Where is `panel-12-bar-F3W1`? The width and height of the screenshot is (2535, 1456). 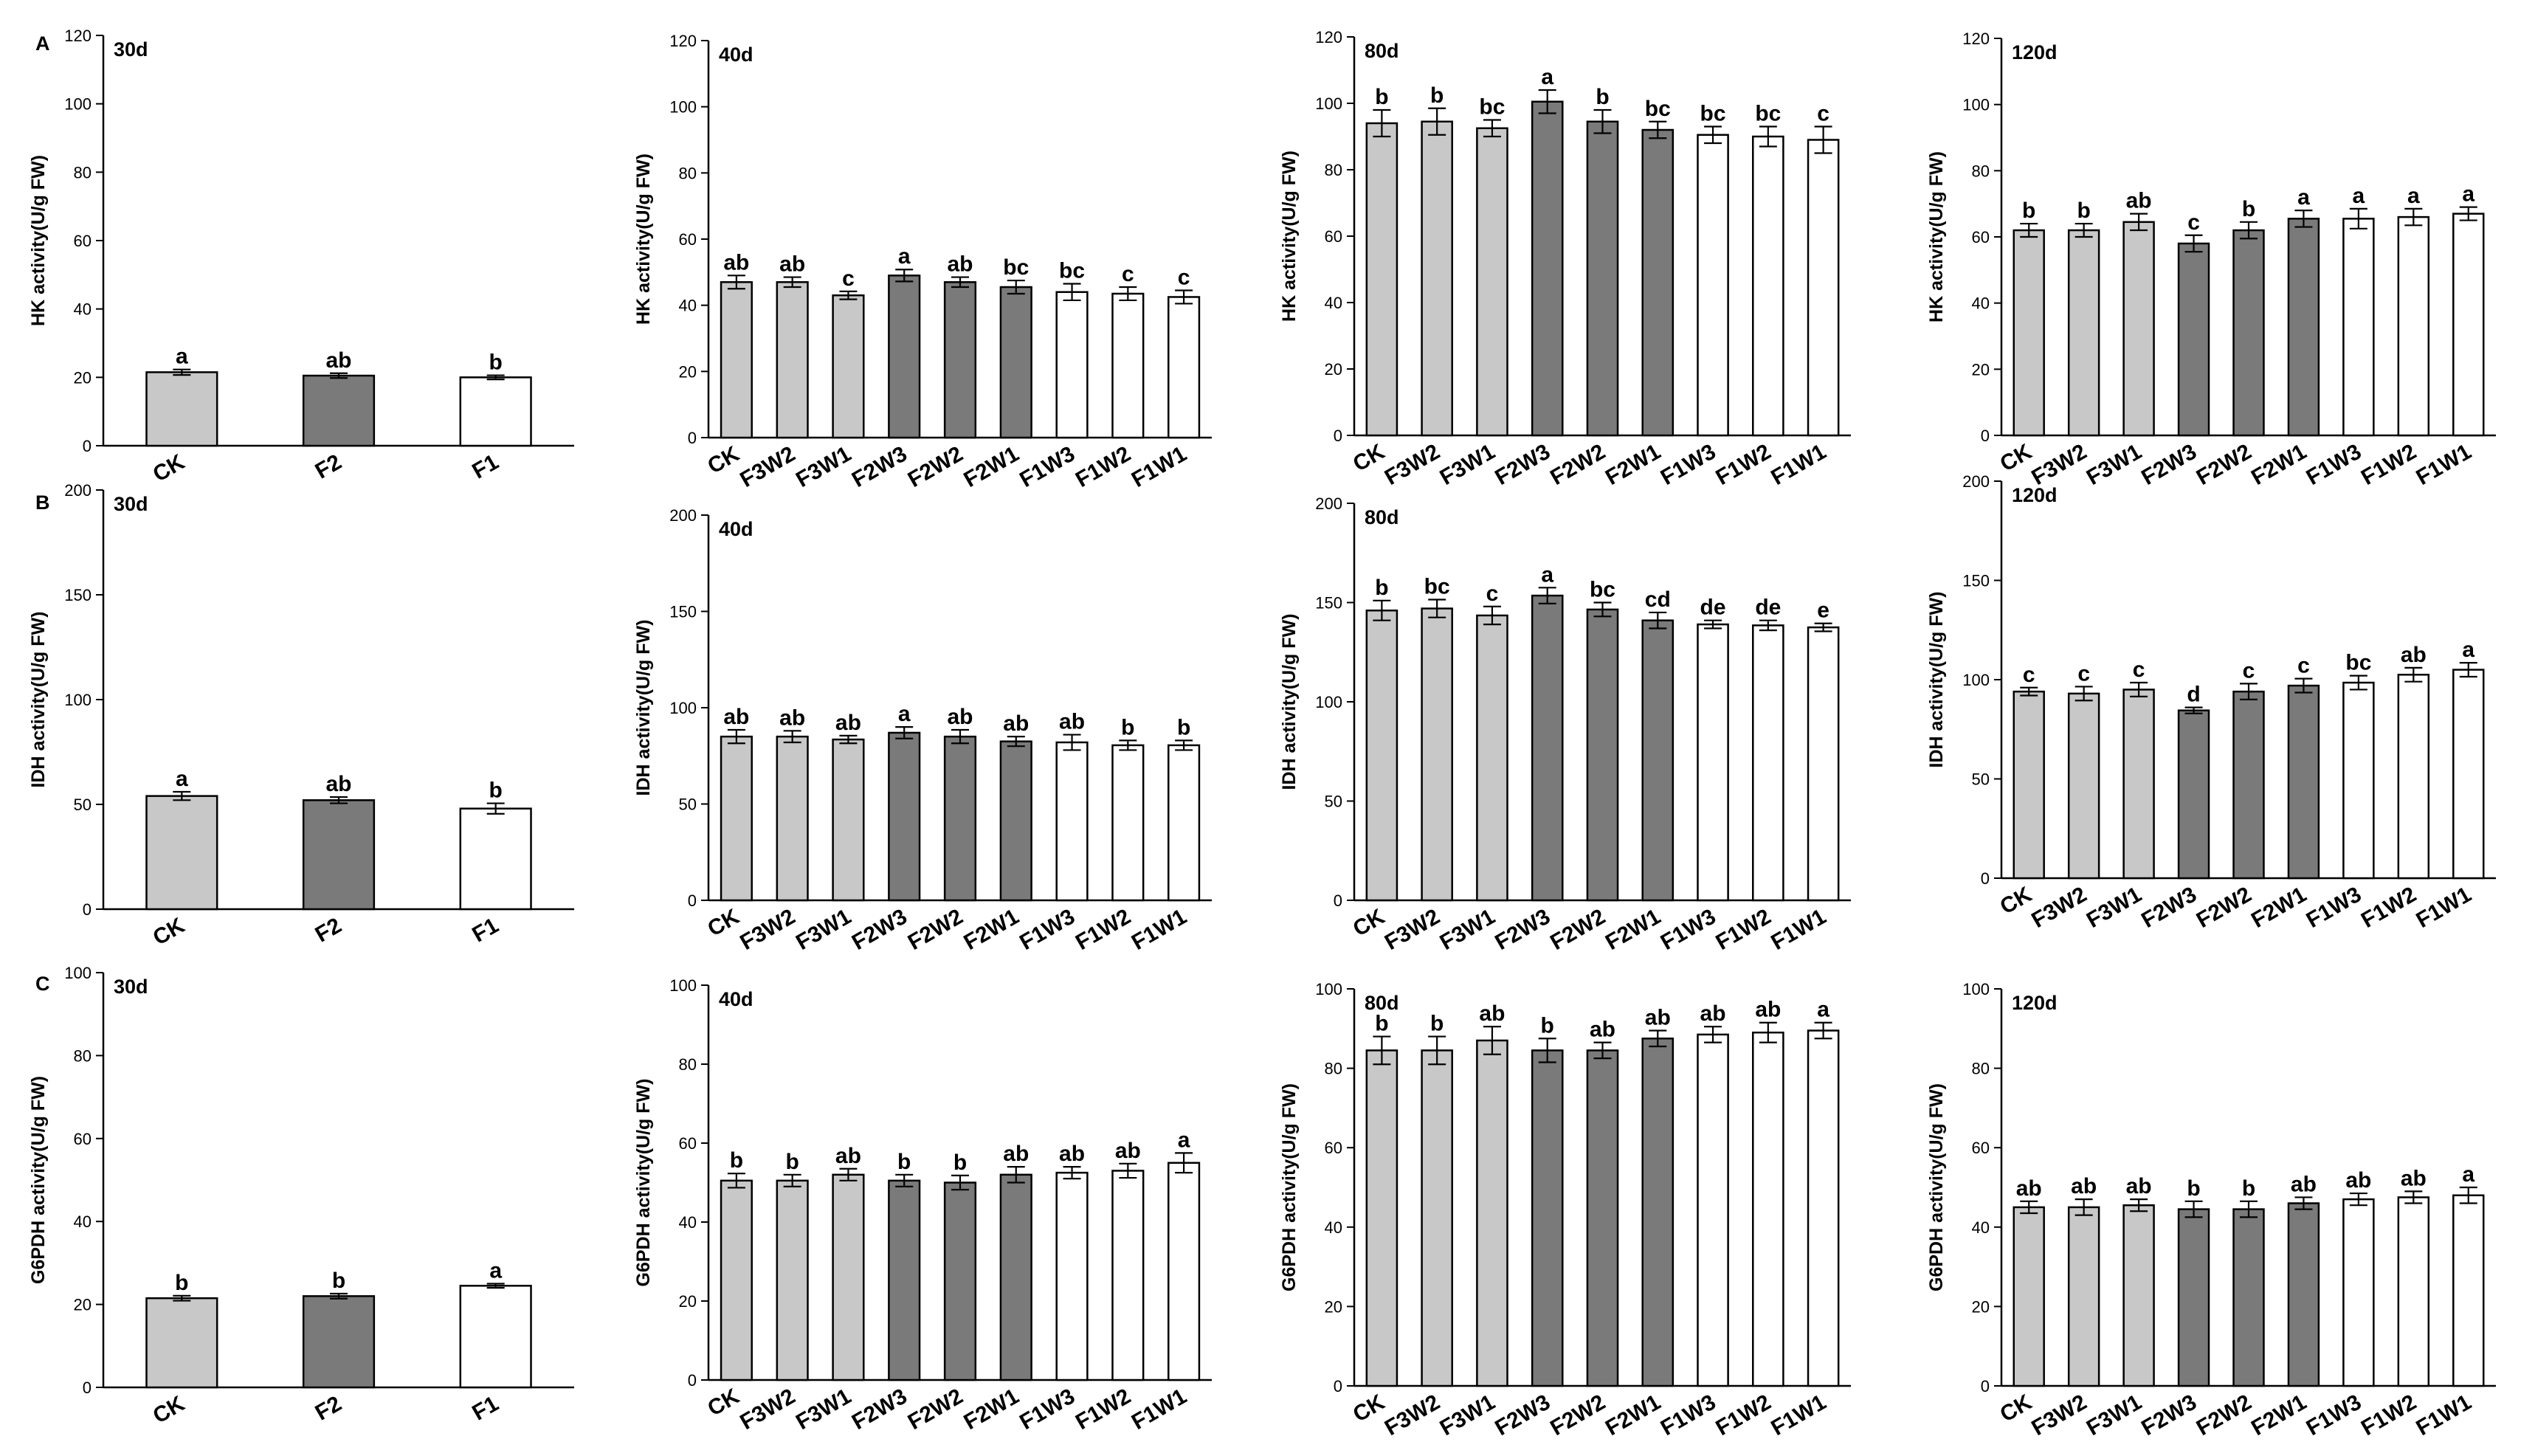
panel-12-bar-F3W1 is located at coordinates (2139, 1295).